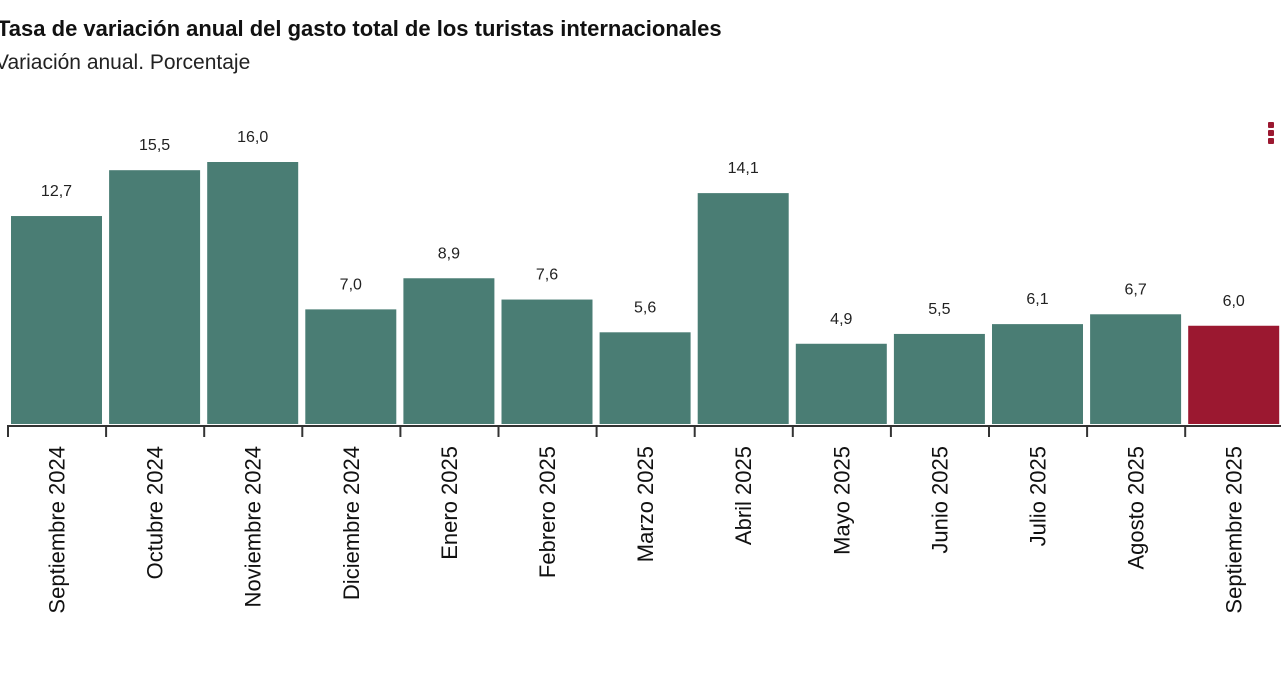  I want to click on x-tick-label: Febrero 2025, so click(547, 512).